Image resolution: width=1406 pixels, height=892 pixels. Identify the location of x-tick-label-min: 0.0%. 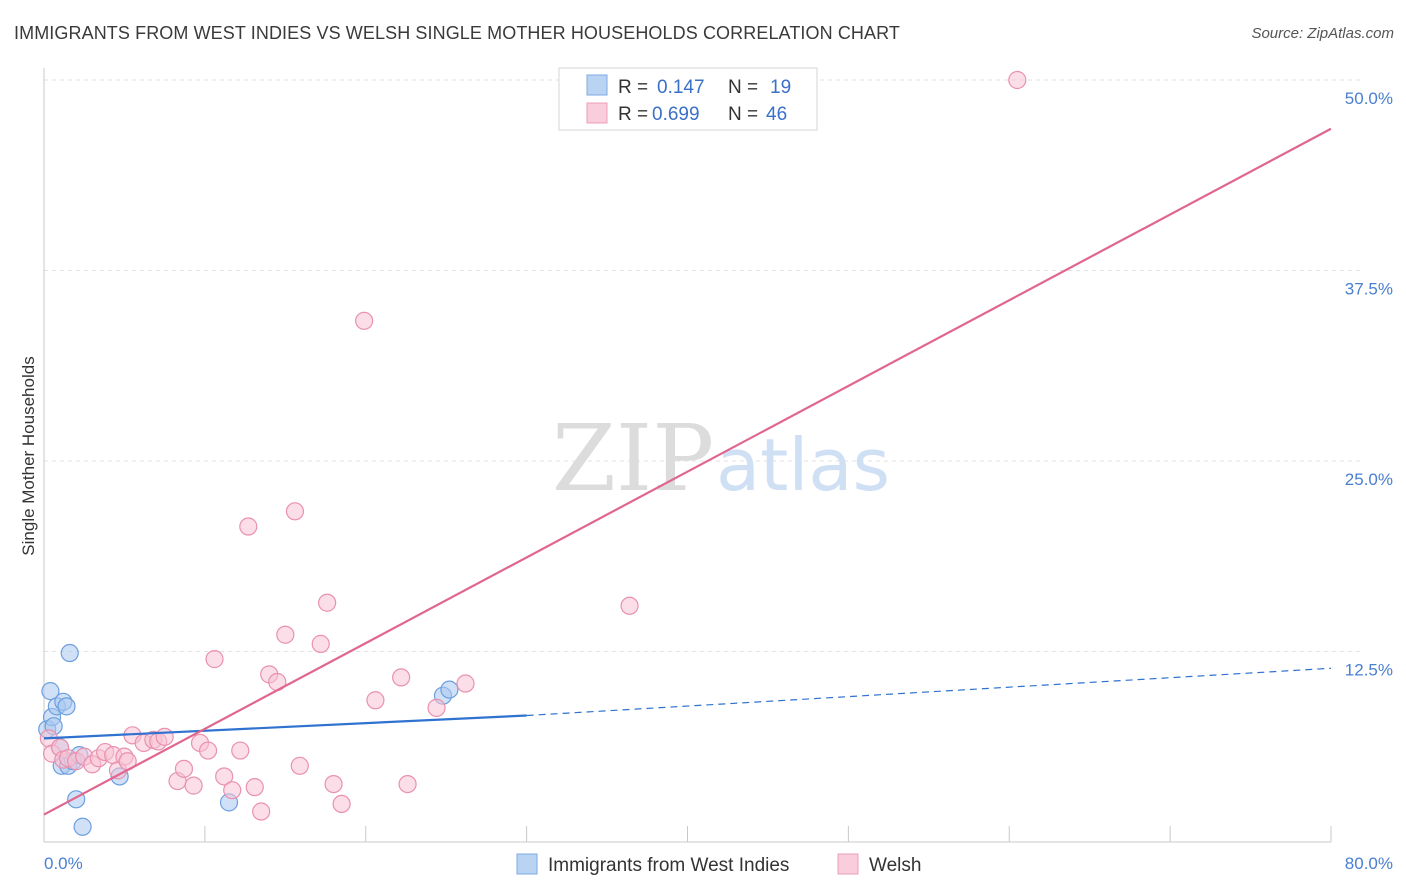
(63, 863).